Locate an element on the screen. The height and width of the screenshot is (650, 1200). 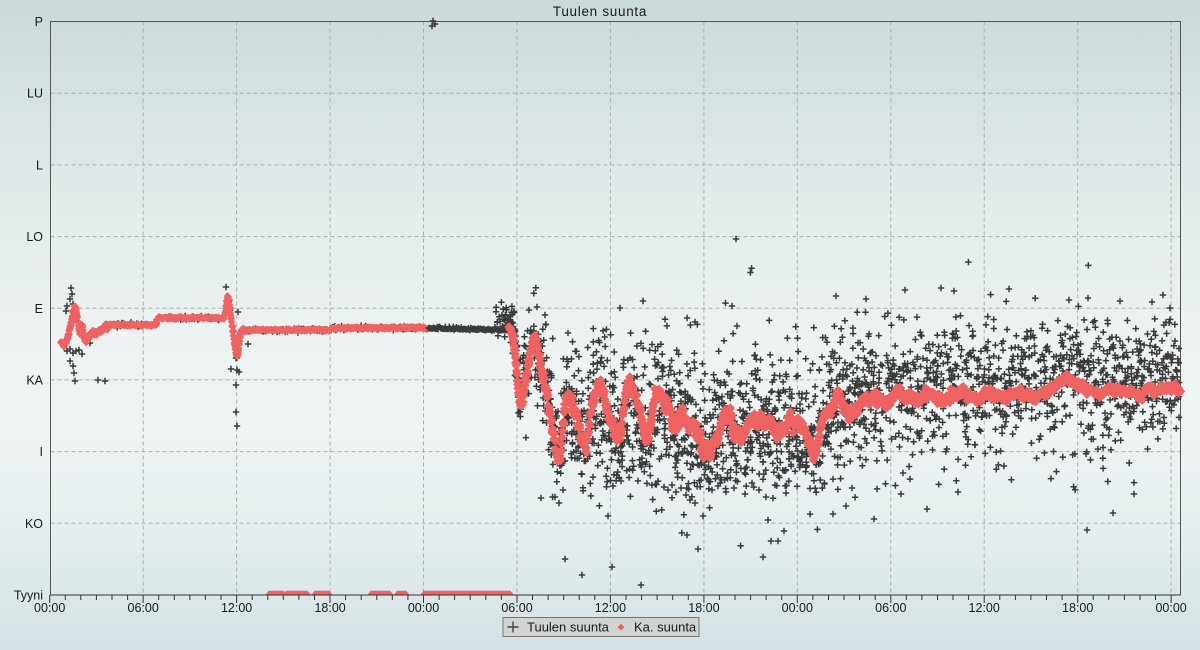
svg-text: LO is located at coordinates (34, 237).